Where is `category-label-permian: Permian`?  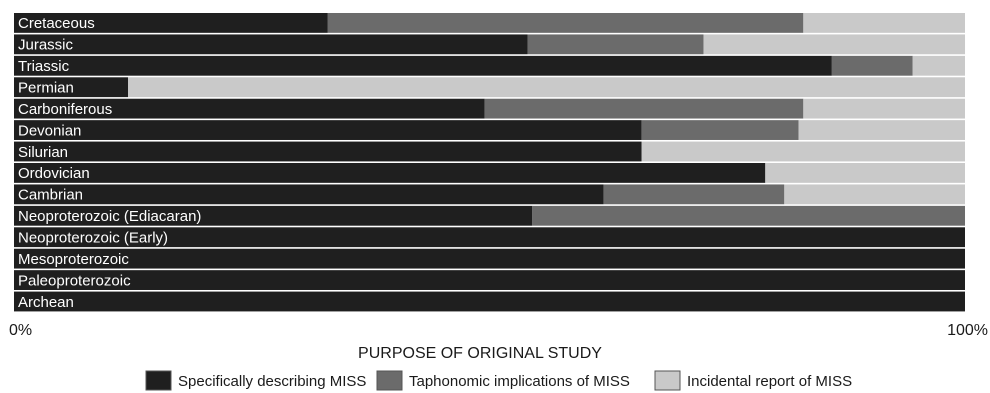
category-label-permian: Permian is located at coordinates (46, 88).